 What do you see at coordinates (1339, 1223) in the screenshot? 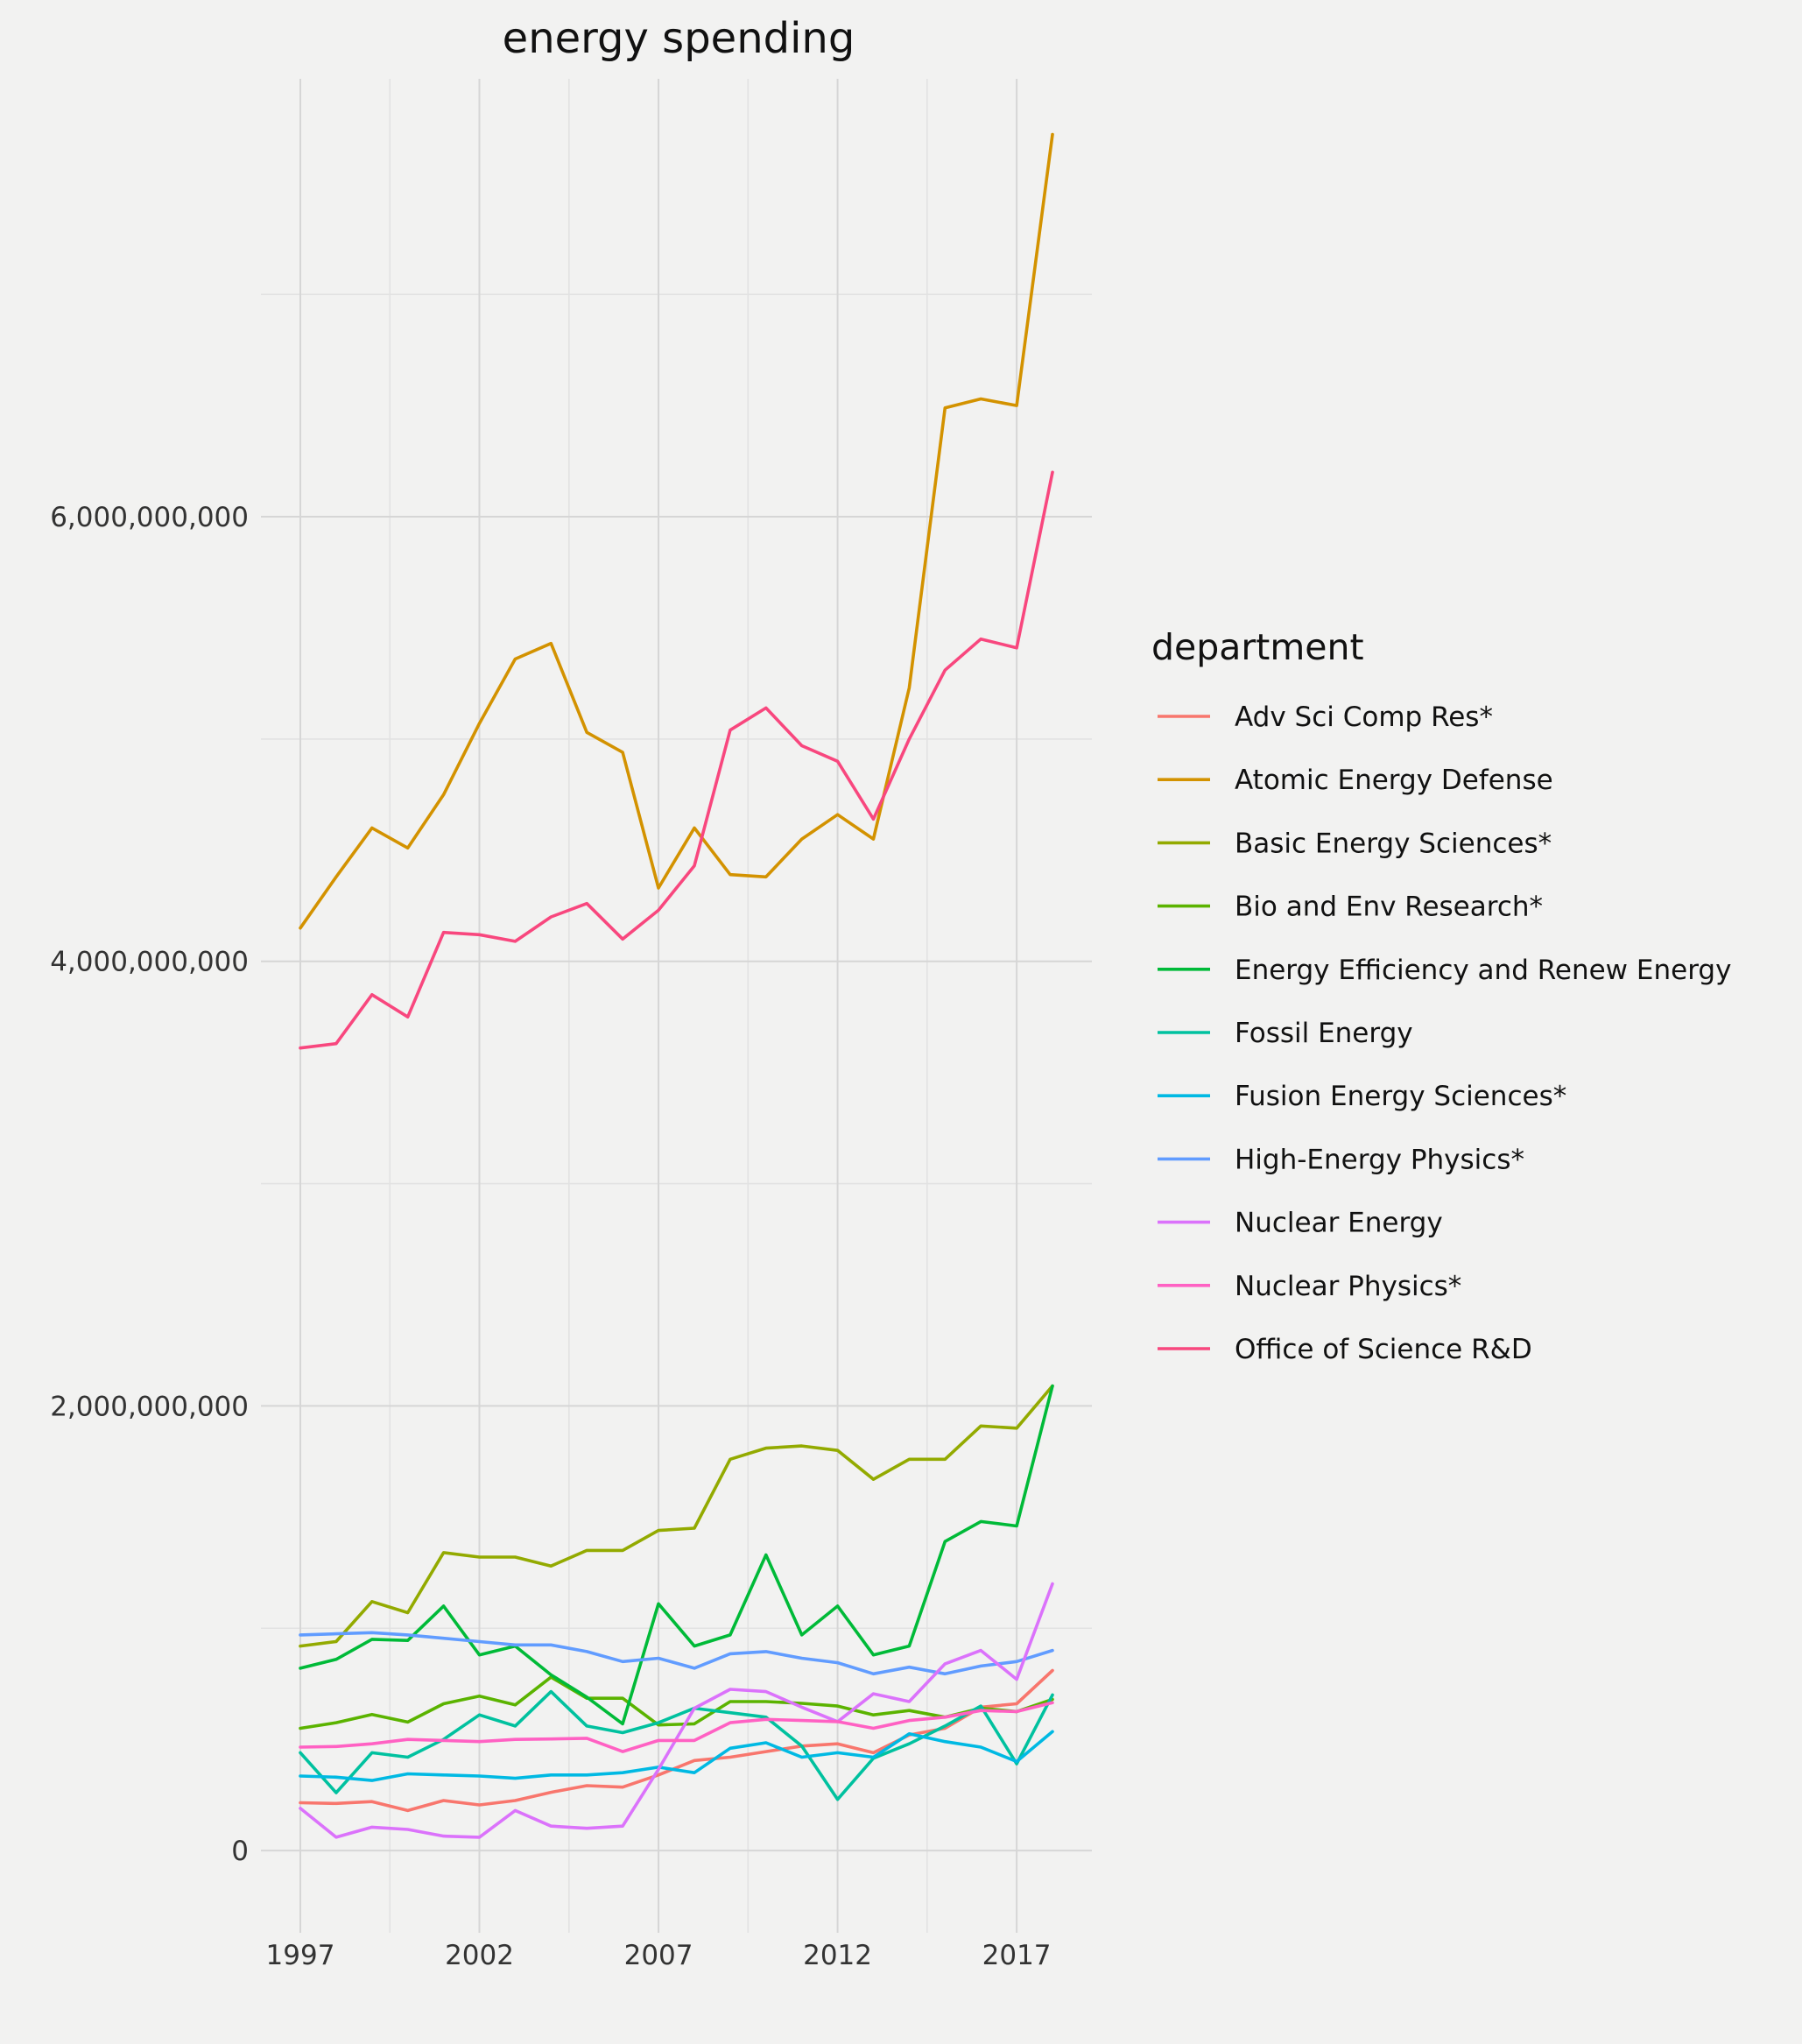
I see `legend-label-8: Nuclear Energy` at bounding box center [1339, 1223].